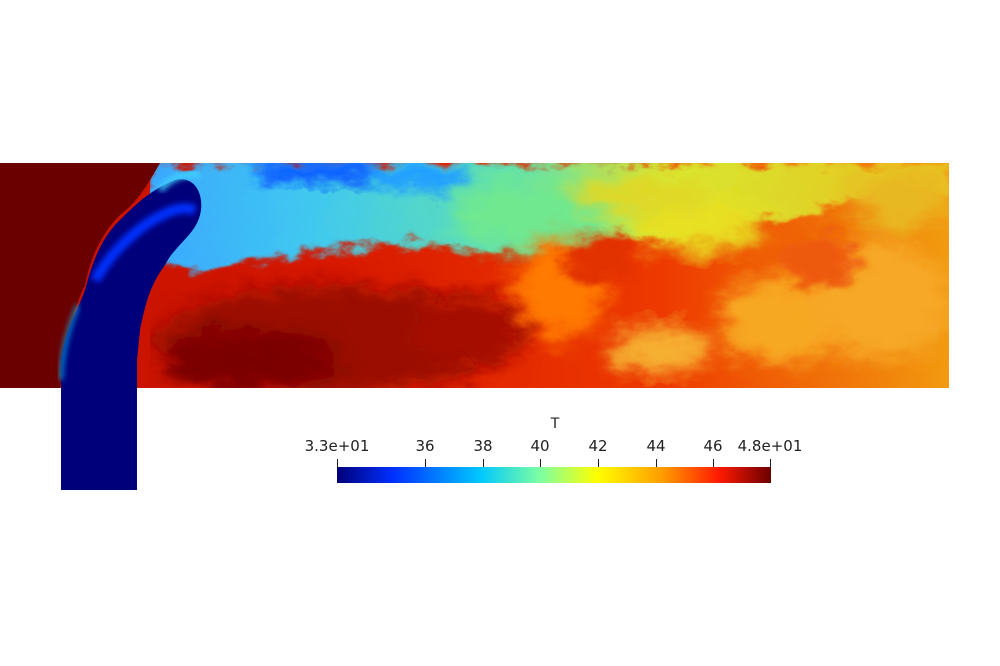 The height and width of the screenshot is (666, 1000). I want to click on colorbar-ticks, so click(554, 463).